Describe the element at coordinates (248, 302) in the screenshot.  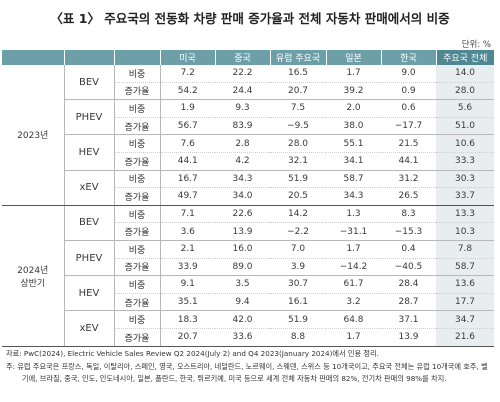
I see `table-row: 증가율 35.1 9.4 16.1 3.2 28.7 17.7` at that location.